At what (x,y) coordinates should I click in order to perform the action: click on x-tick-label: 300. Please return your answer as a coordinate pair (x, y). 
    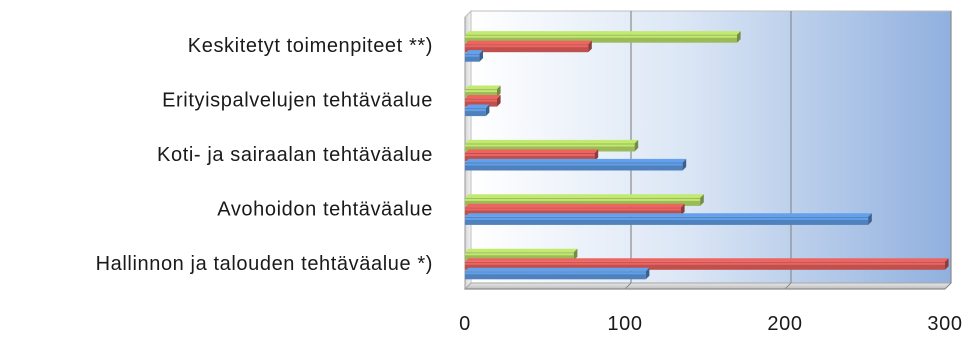
    Looking at the image, I should click on (944, 324).